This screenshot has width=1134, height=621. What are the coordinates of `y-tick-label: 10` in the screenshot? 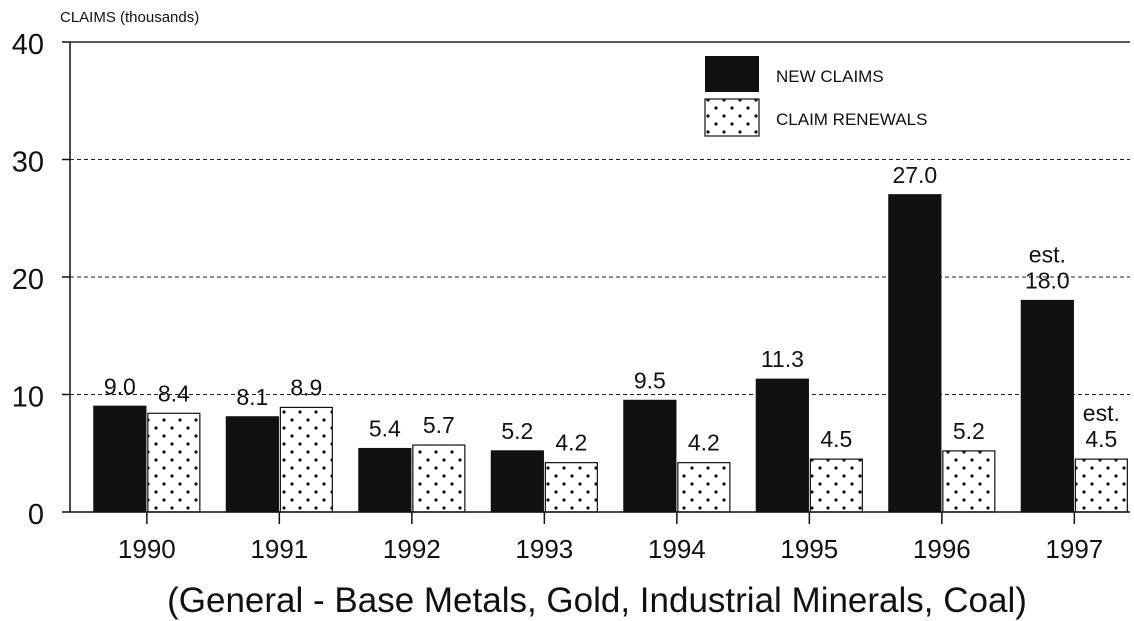 It's located at (28, 398).